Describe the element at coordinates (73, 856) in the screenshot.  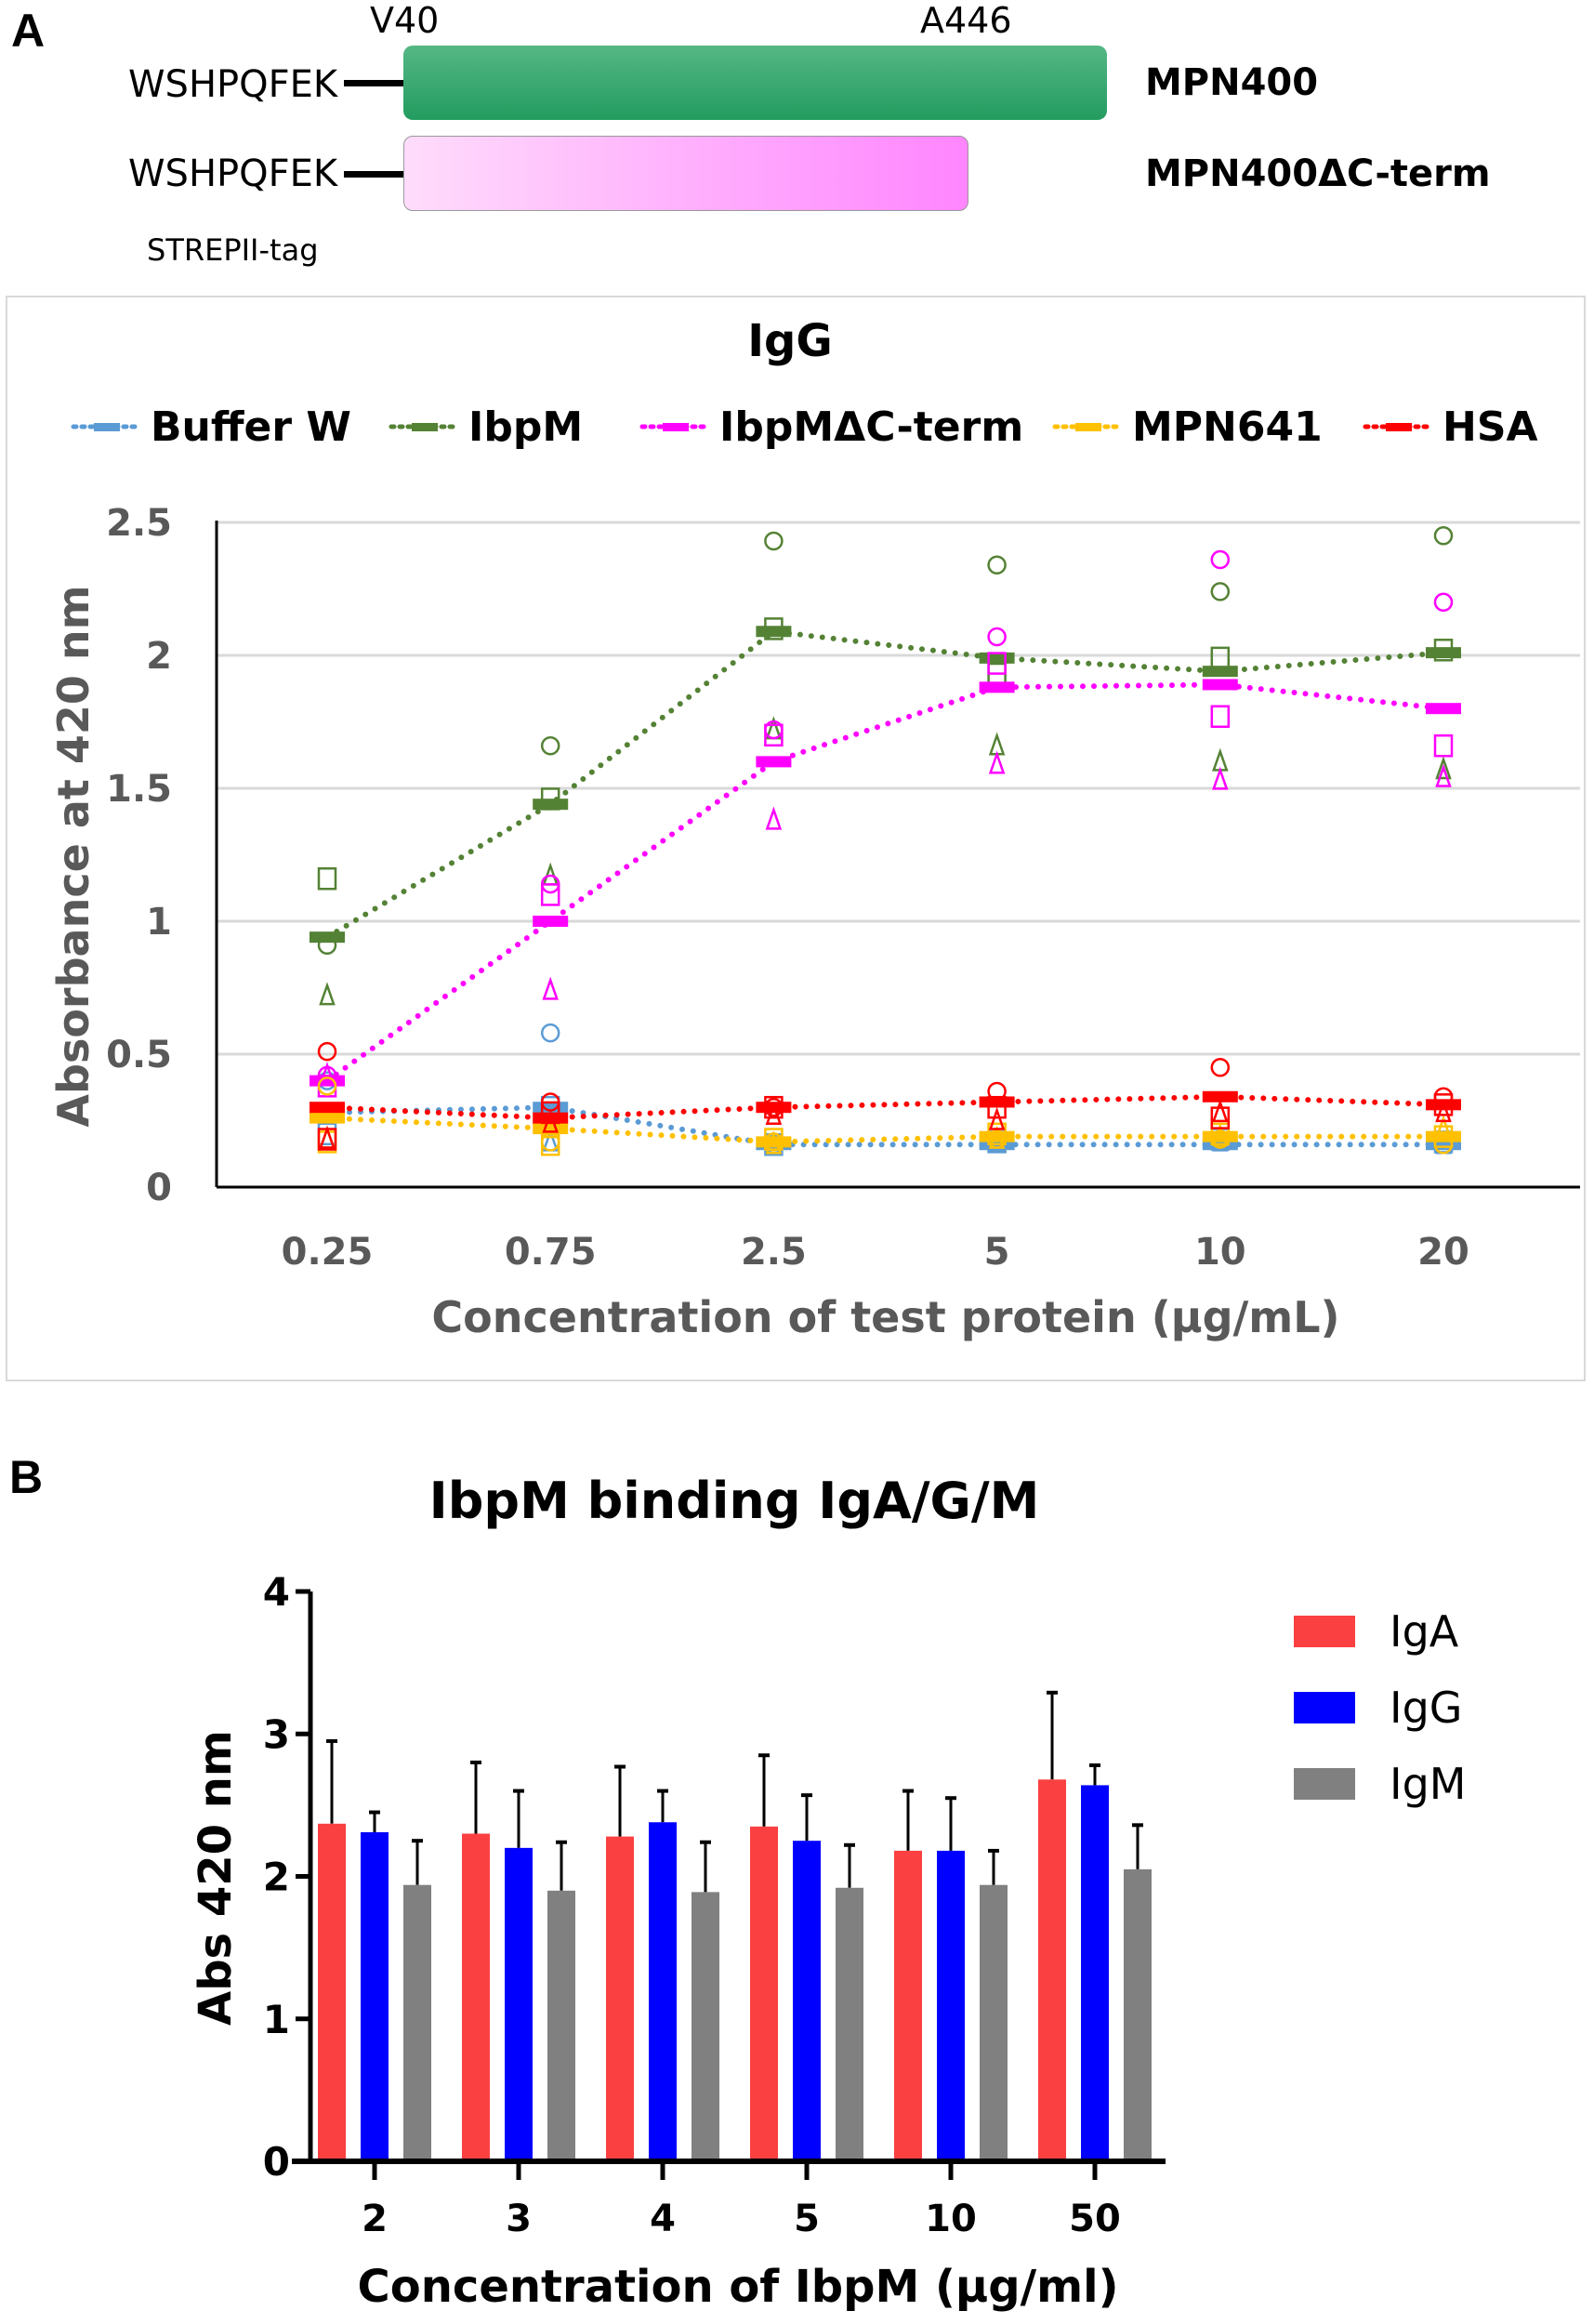
I see `y-axis-title: Absorbance at 420 nm` at that location.